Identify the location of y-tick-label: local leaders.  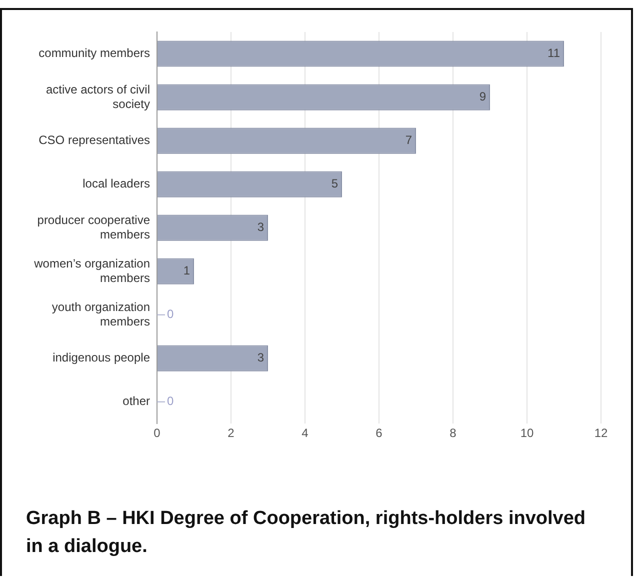
(116, 183).